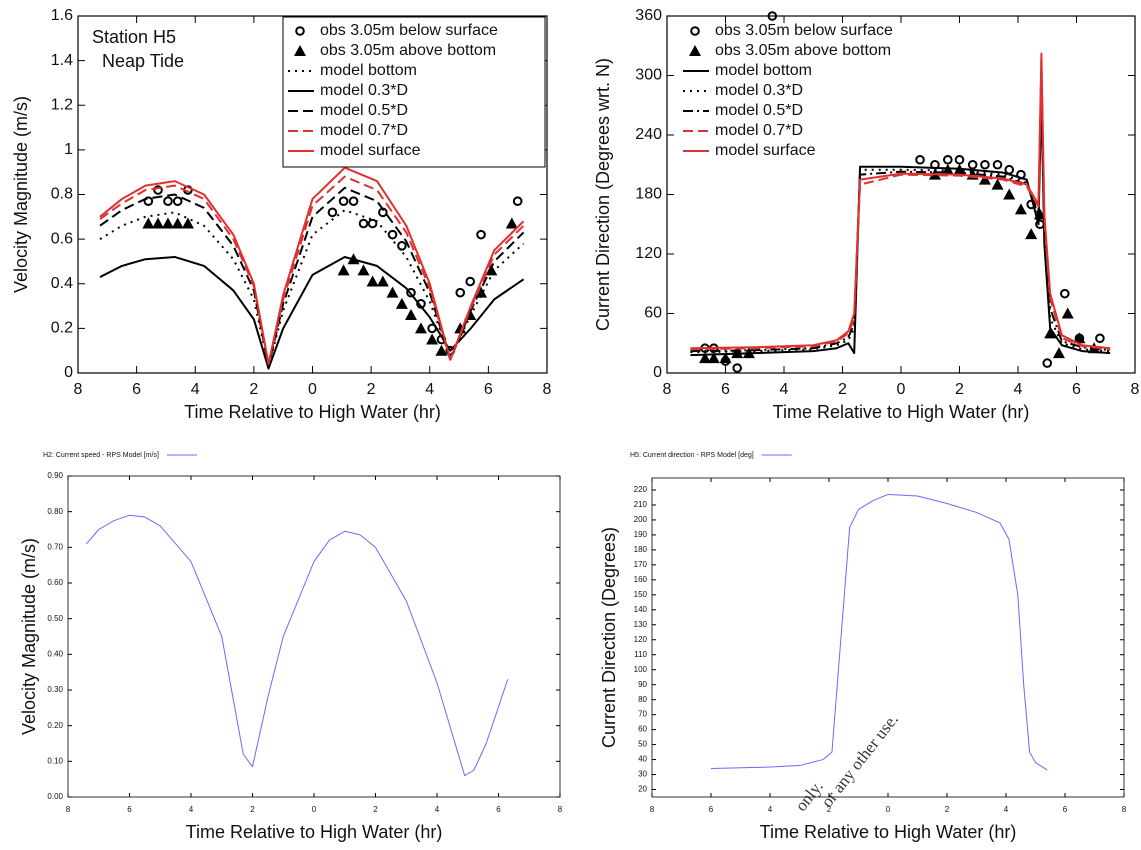 The image size is (1141, 850). I want to click on y-axis-label: Current Direction (Degrees wrt. N), so click(603, 194).